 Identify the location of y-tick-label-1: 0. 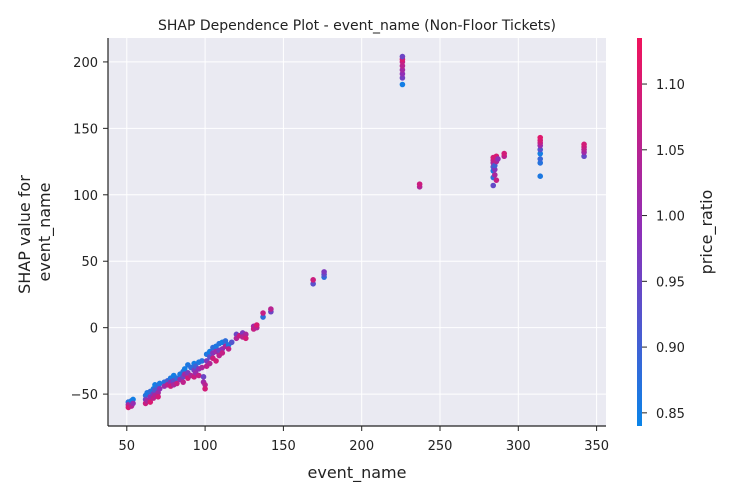
(94, 329).